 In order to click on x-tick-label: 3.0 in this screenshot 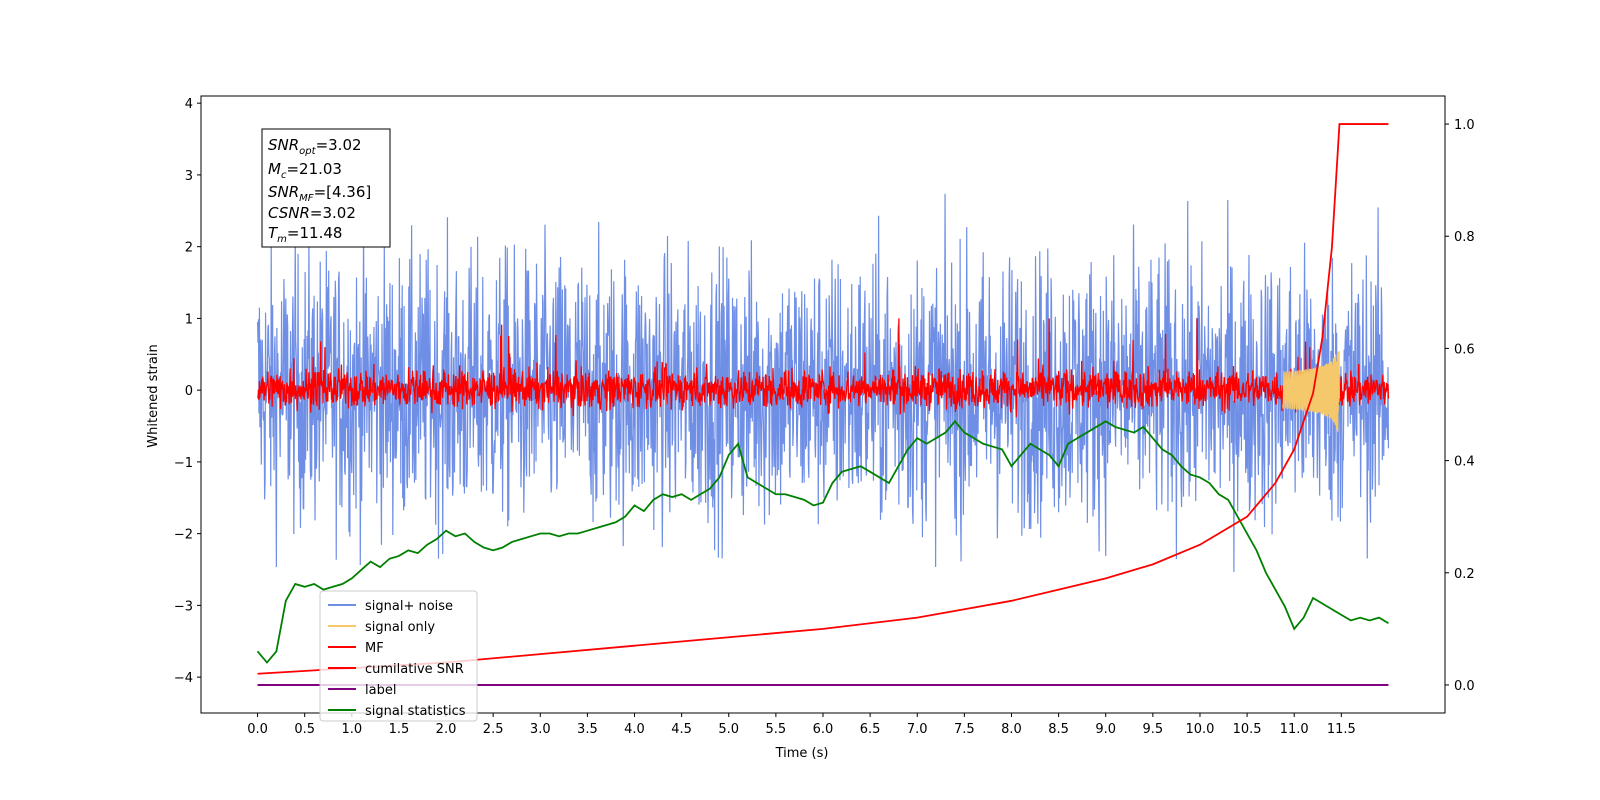, I will do `click(540, 729)`.